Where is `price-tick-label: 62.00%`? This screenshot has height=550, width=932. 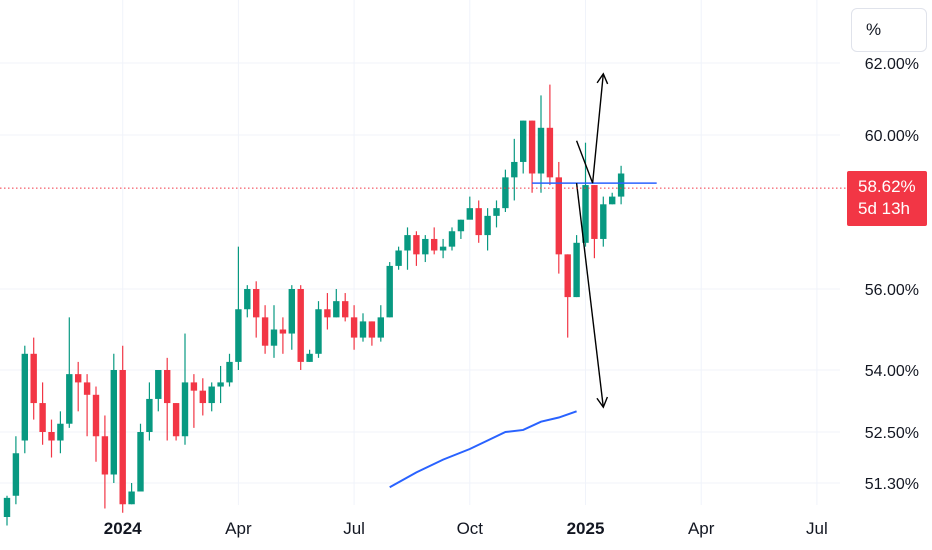 price-tick-label: 62.00% is located at coordinates (892, 64).